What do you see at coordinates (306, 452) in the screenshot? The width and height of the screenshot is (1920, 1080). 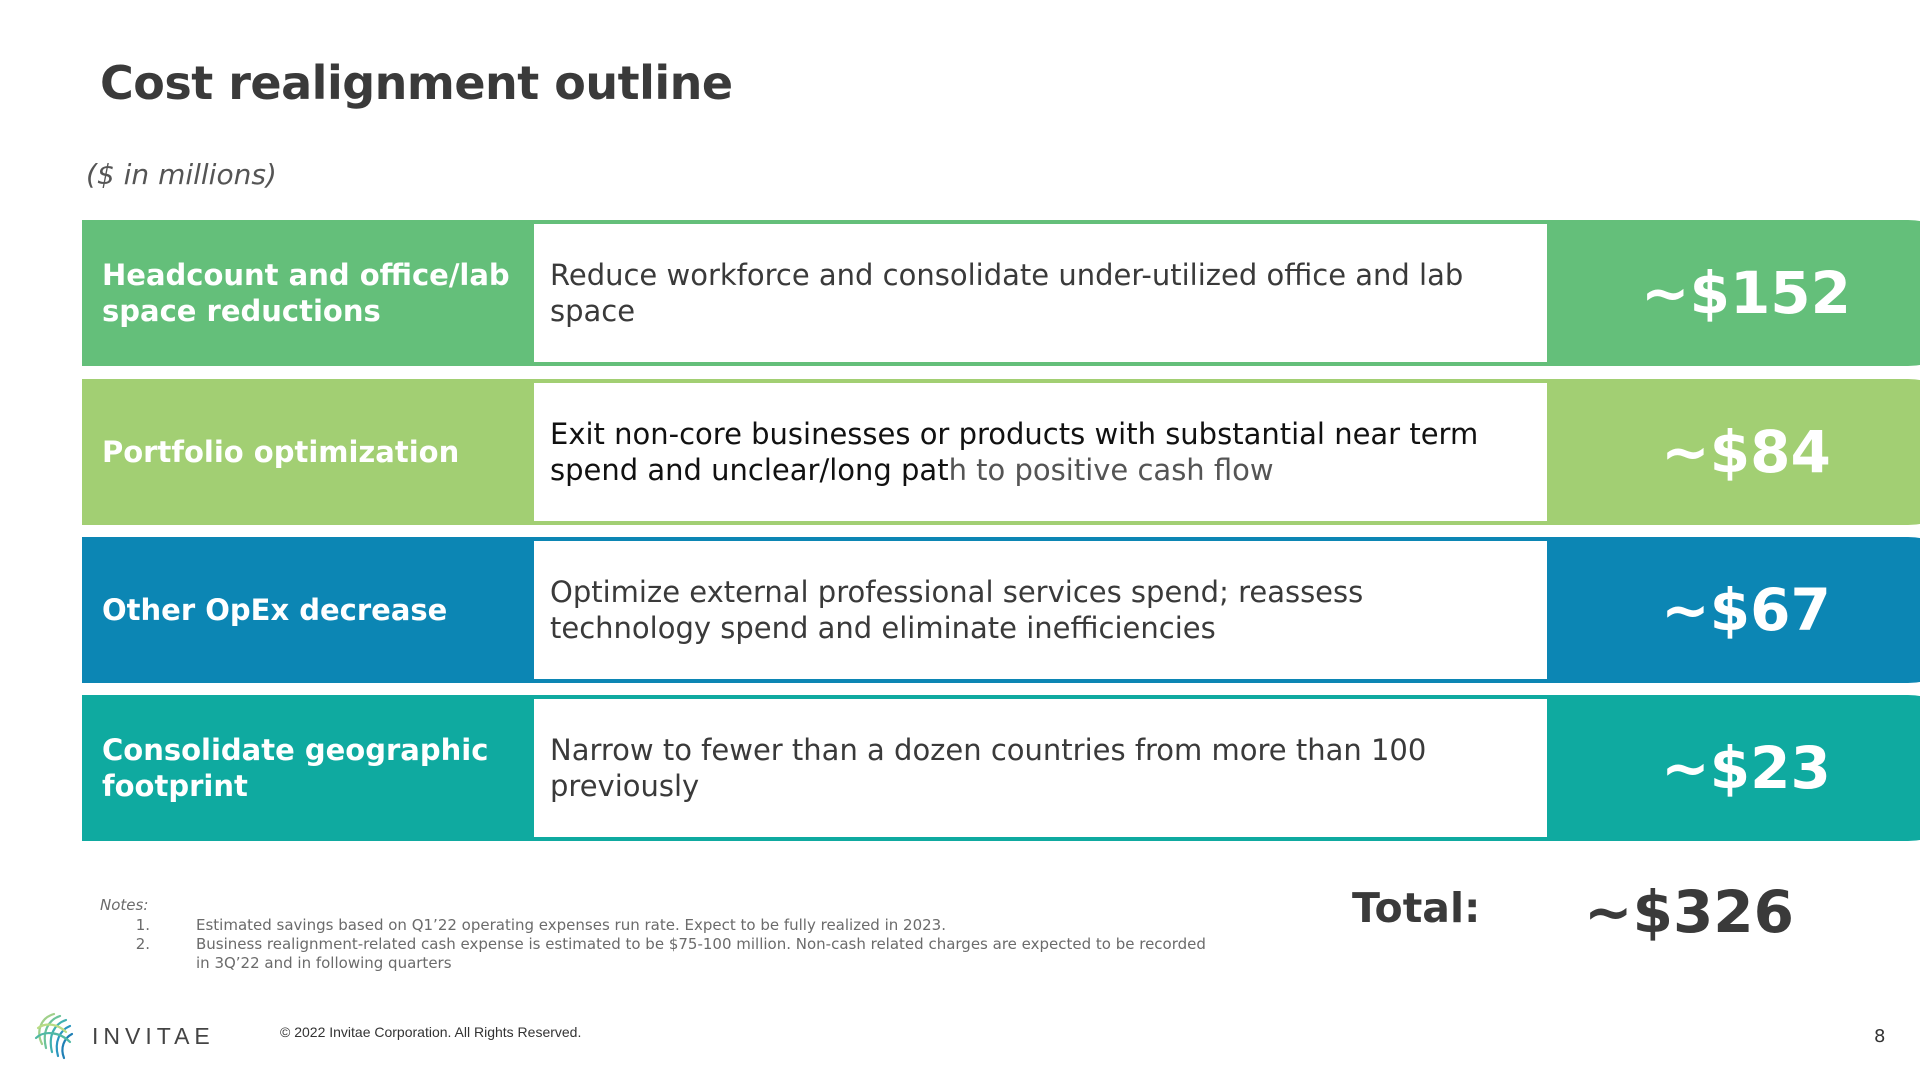 I see `row-label: Portfolio optimization` at bounding box center [306, 452].